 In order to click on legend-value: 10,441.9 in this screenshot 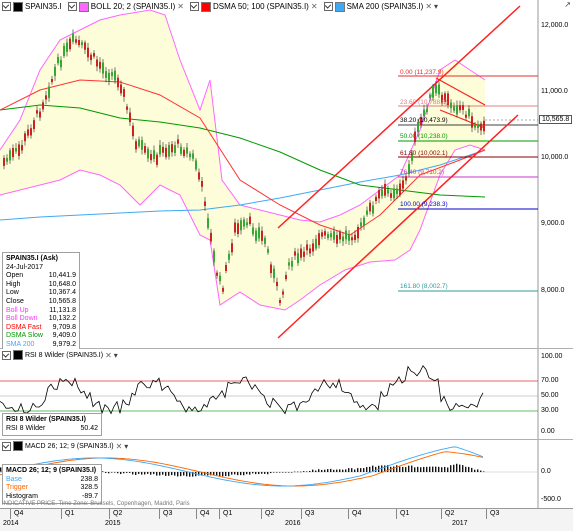, I will do `click(62, 276)`.